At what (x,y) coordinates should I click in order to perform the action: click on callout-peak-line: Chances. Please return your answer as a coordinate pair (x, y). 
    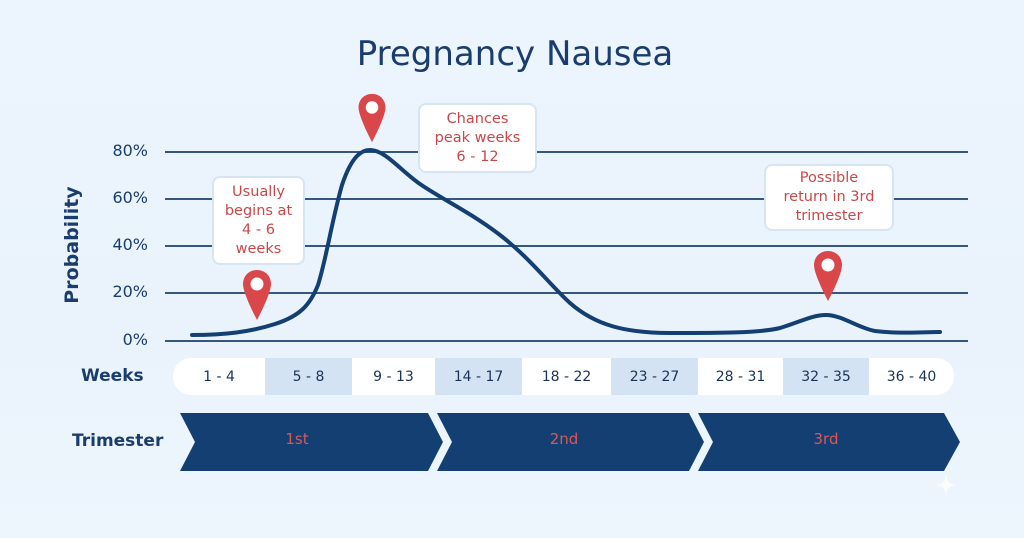
    Looking at the image, I should click on (477, 118).